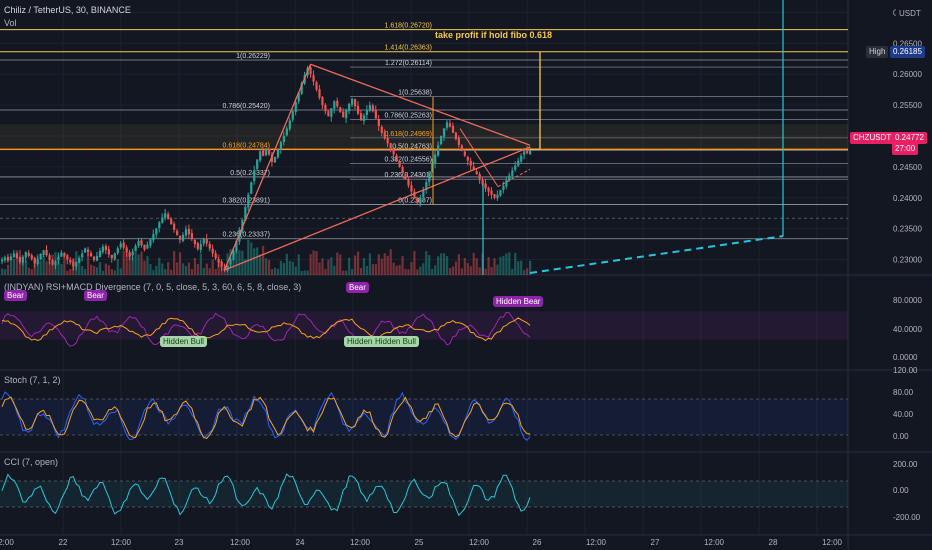  Describe the element at coordinates (910, 14) in the screenshot. I see `currency-label: USDT` at that location.